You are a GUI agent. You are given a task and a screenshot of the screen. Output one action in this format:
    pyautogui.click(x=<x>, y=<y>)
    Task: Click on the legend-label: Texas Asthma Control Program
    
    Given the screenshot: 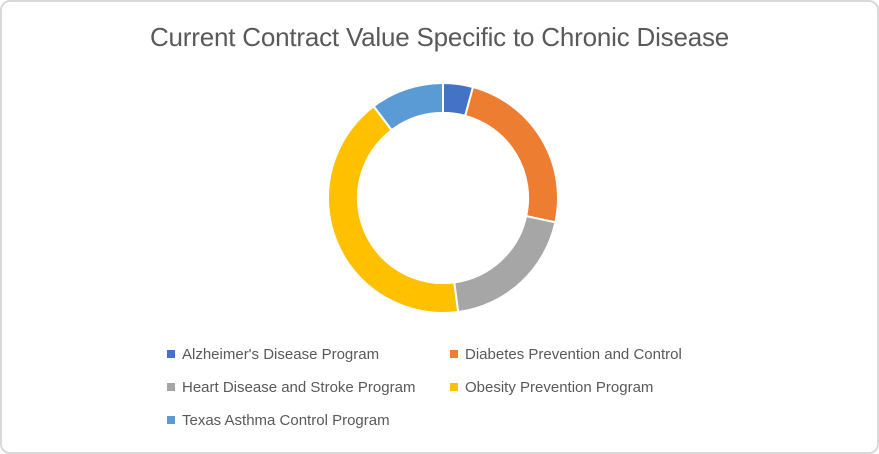 What is the action you would take?
    pyautogui.click(x=286, y=420)
    